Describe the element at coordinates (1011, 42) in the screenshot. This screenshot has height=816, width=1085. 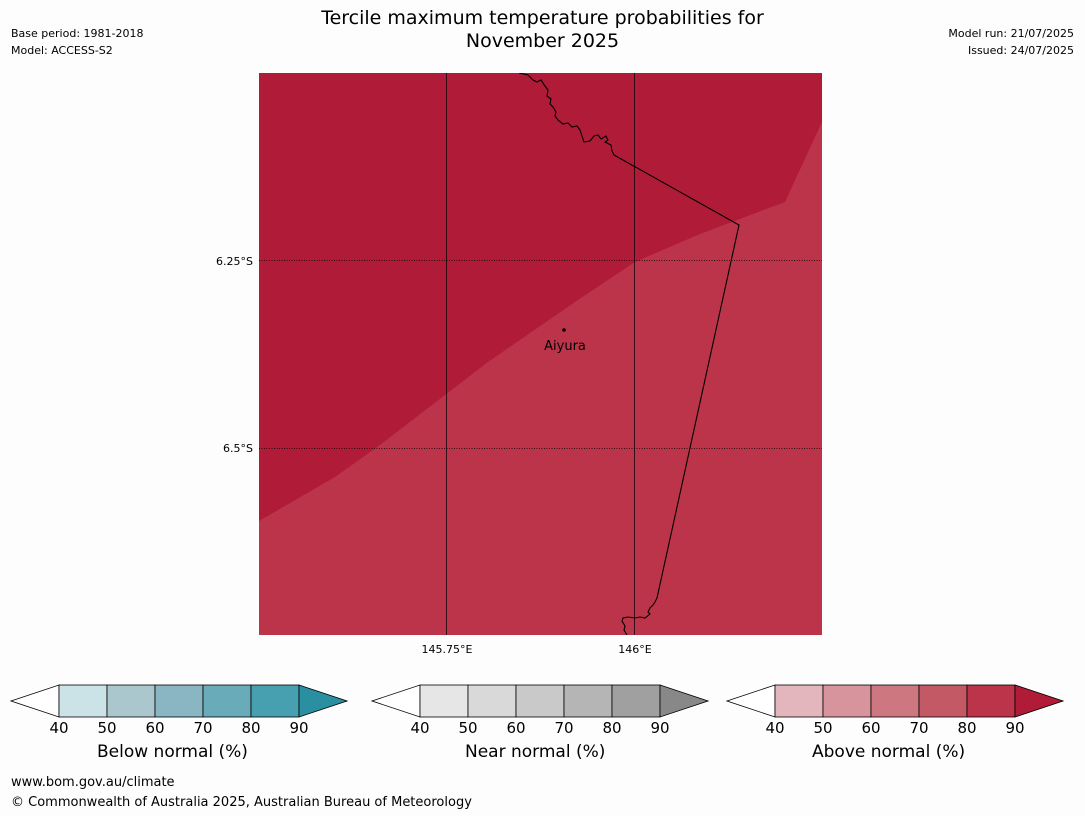
I see `run-info: Model run: 21/07/2025 Issued: 24/07/2025` at that location.